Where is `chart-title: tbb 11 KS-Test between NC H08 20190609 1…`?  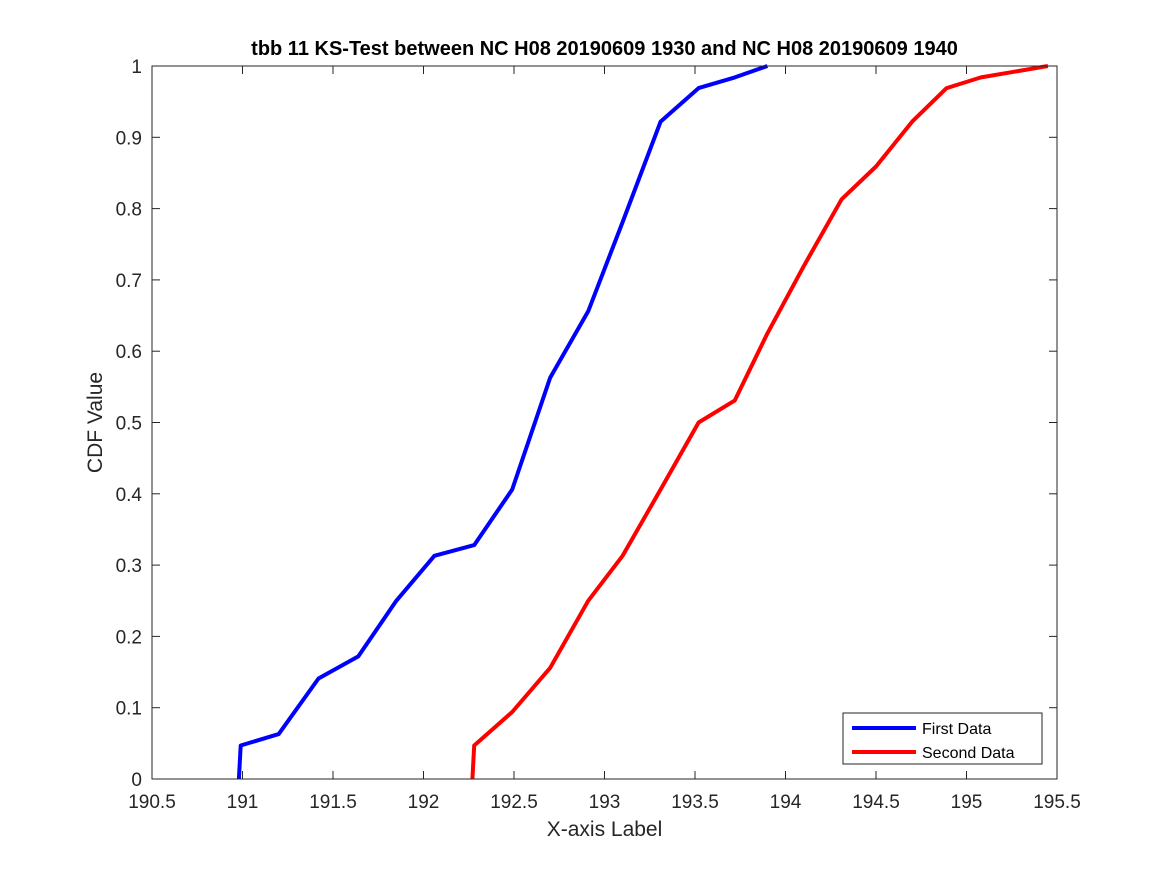
chart-title: tbb 11 KS-Test between NC H08 20190609 1… is located at coordinates (604, 49).